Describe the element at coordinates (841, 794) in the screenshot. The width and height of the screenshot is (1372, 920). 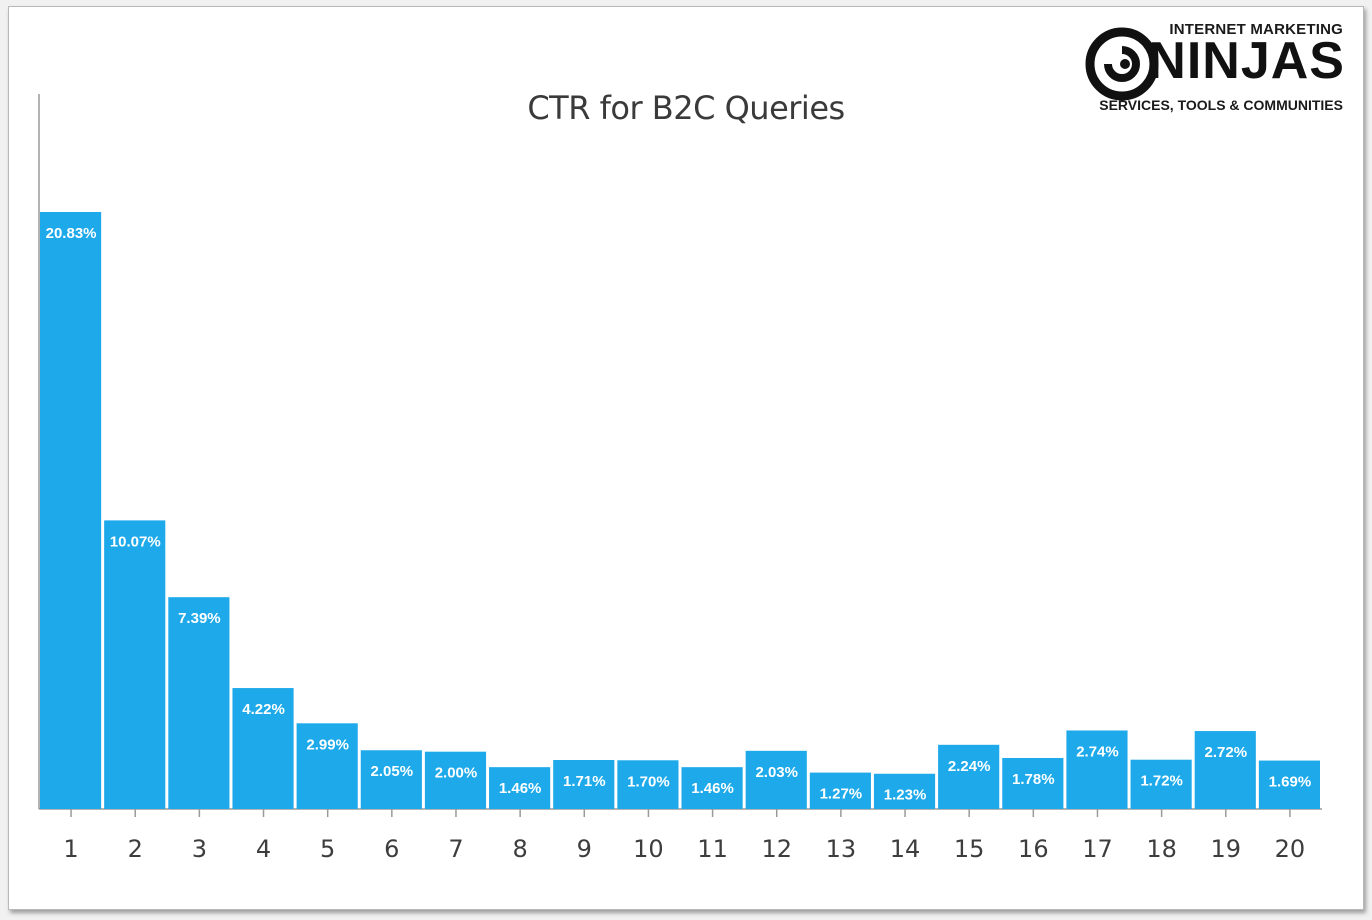
I see `bar-data-label: 1.27%` at that location.